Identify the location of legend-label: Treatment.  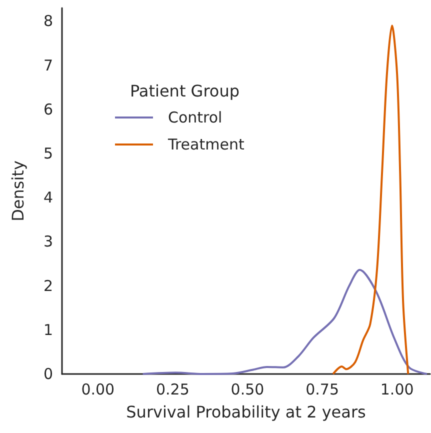
(205, 145).